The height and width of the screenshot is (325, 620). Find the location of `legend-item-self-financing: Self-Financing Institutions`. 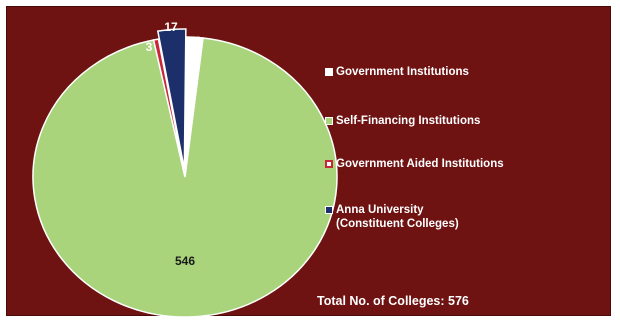

legend-item-self-financing: Self-Financing Institutions is located at coordinates (402, 121).